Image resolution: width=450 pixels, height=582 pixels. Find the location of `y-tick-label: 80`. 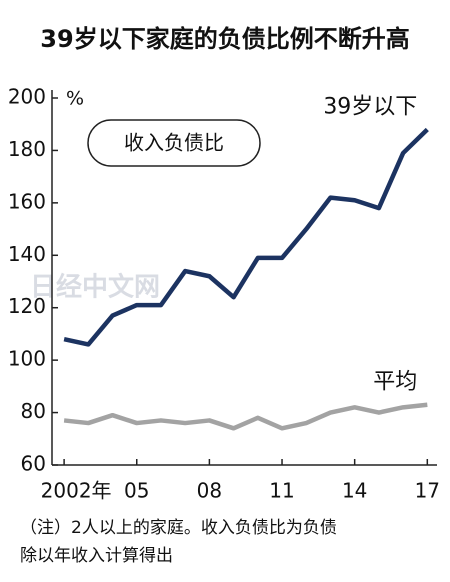

y-tick-label: 80 is located at coordinates (33, 411).